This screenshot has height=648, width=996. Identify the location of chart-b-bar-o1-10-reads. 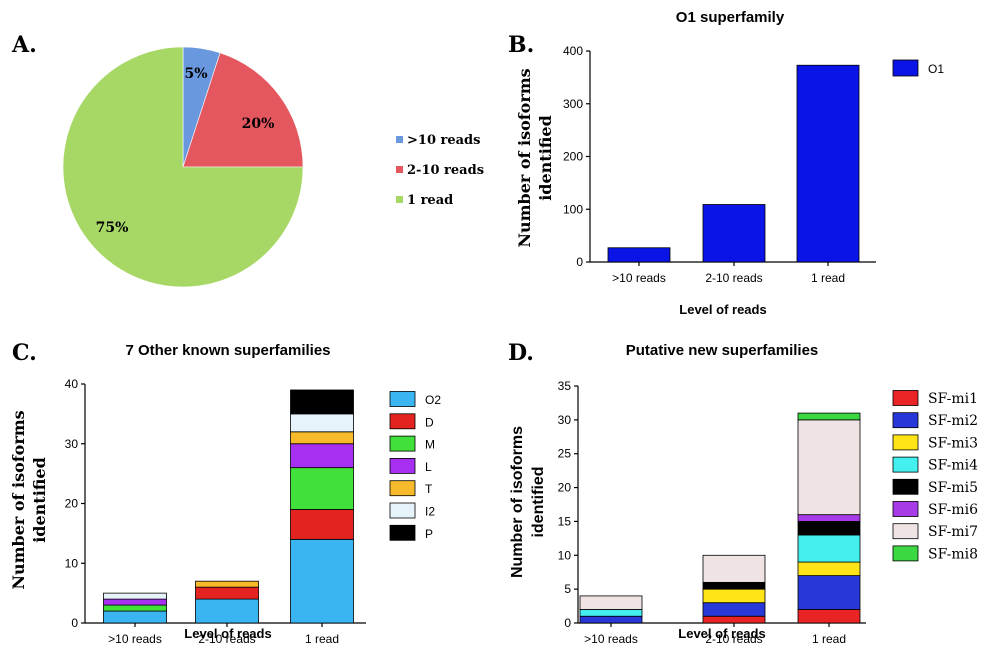
(639, 255).